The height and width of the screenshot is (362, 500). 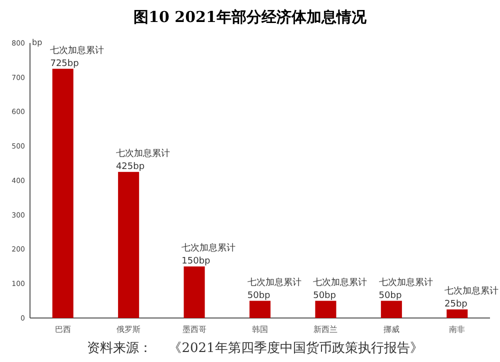 I want to click on chart-title: 图10 2021年部分经济体加息情况, so click(x=251, y=17).